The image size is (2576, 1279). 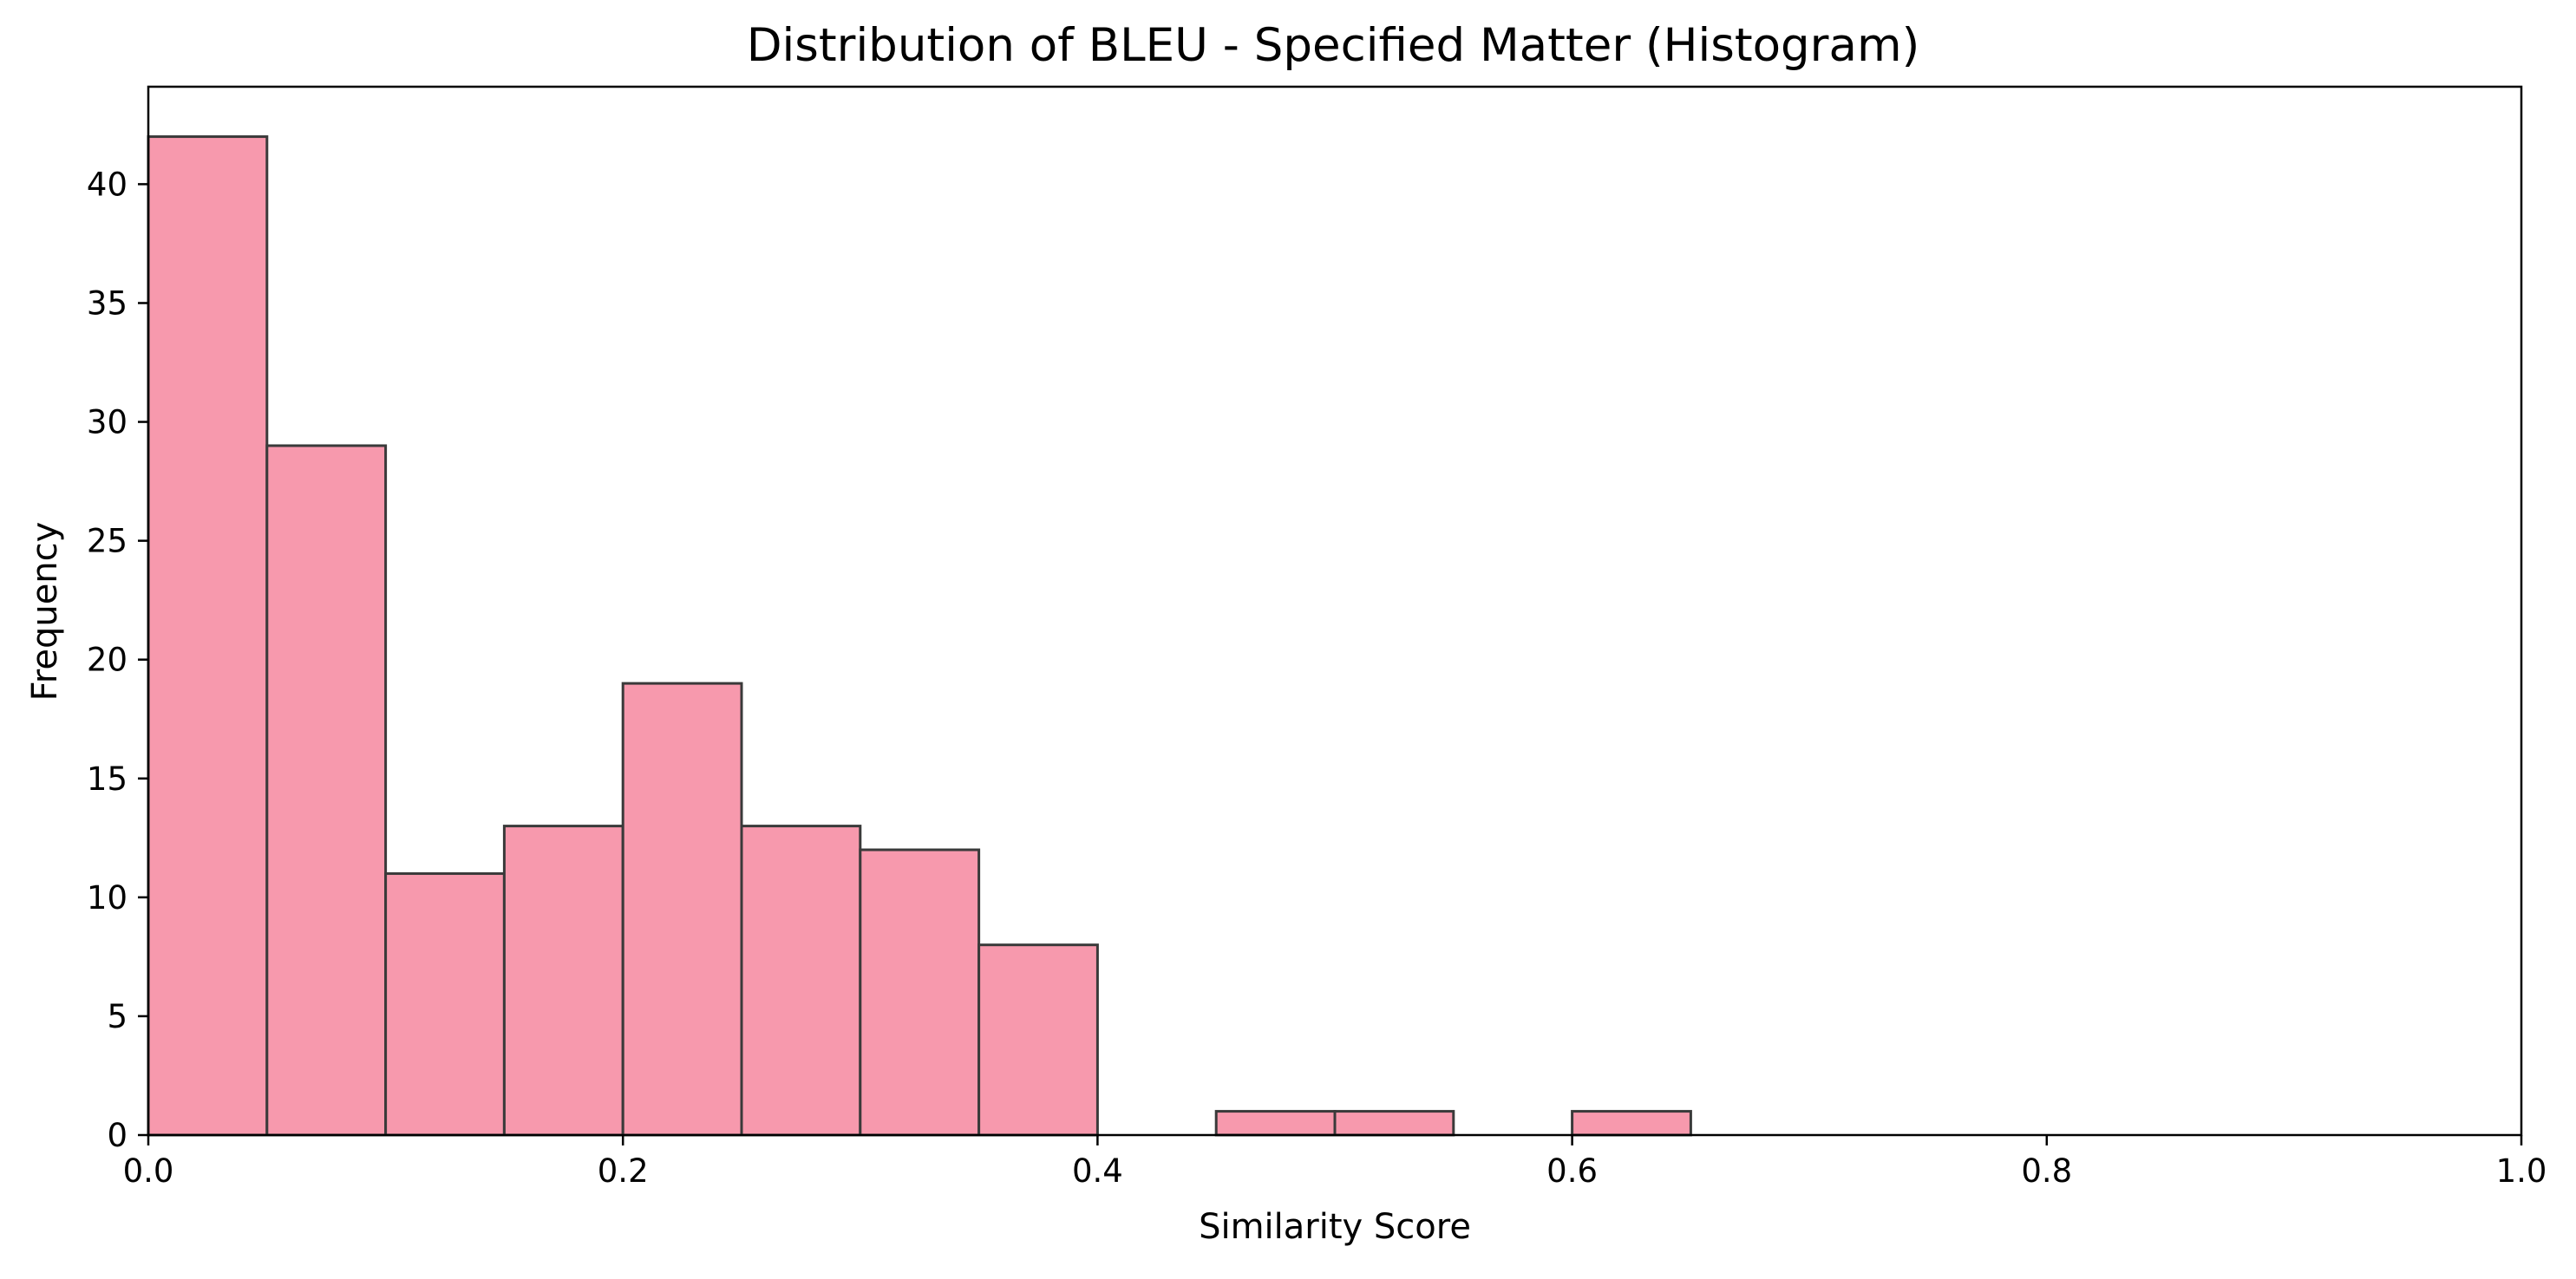 I want to click on x-tick-label-1: 0.2, so click(x=623, y=1171).